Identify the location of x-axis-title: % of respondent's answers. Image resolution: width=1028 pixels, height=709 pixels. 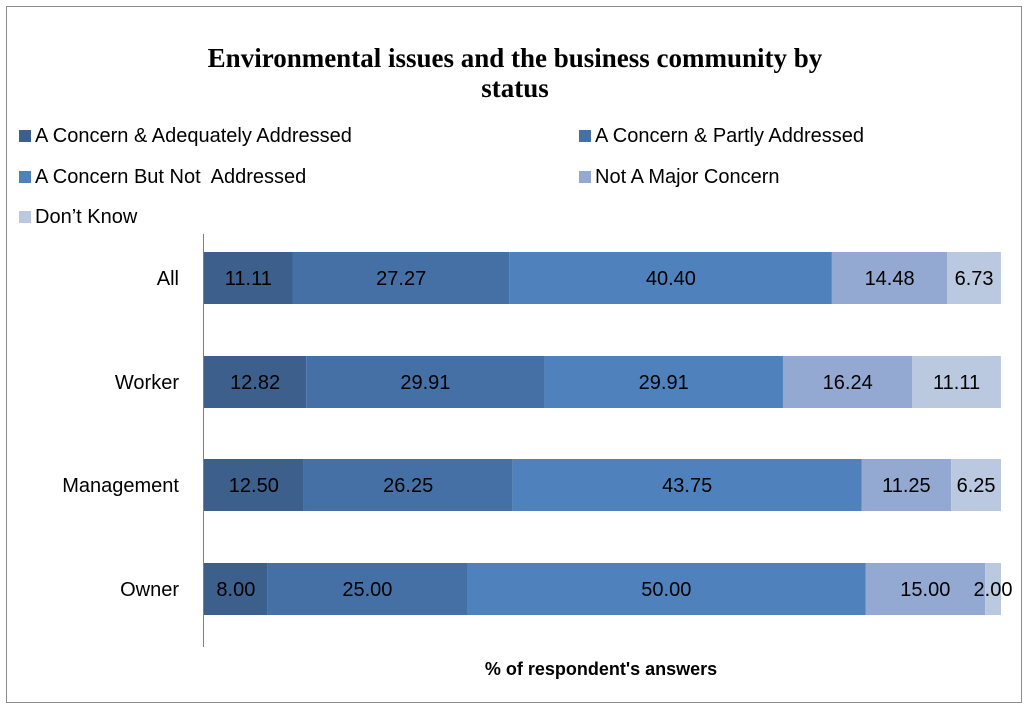
(601, 669).